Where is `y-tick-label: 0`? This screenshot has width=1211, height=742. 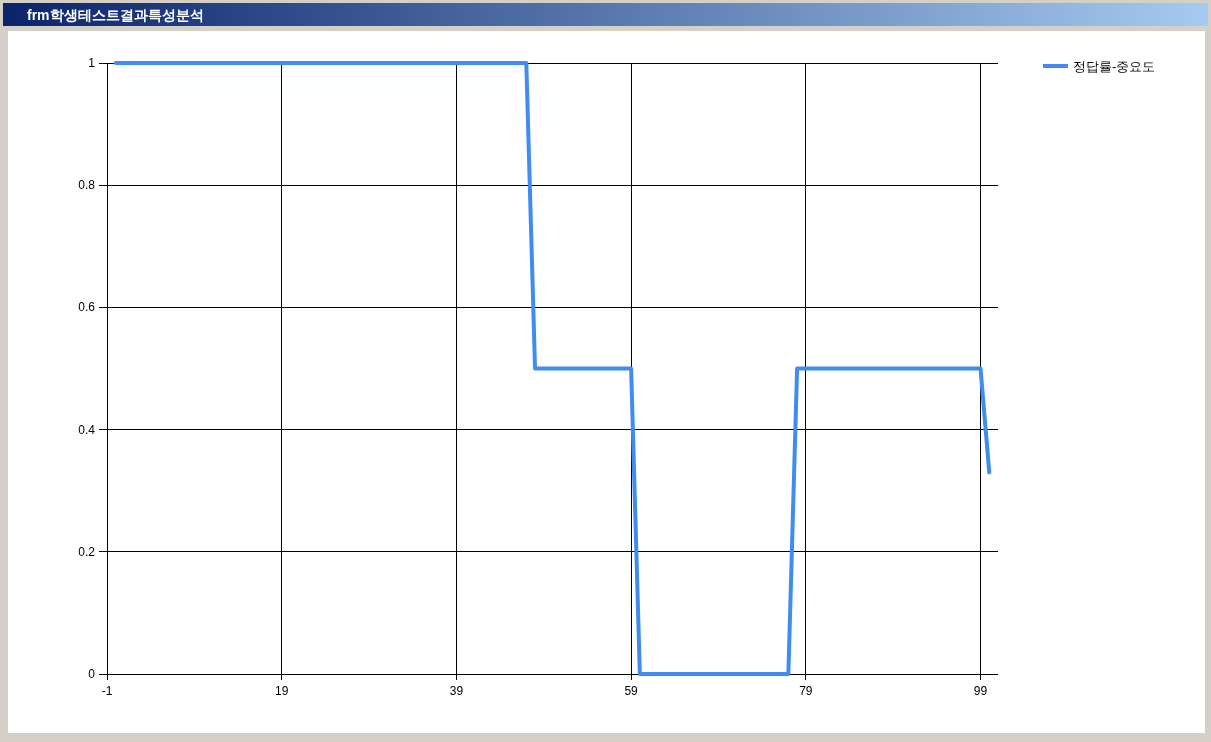
y-tick-label: 0 is located at coordinates (91, 674).